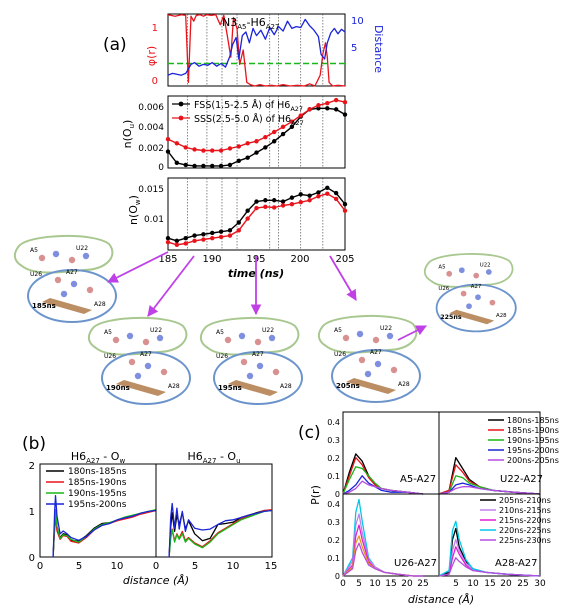  What do you see at coordinates (522, 584) in the screenshot?
I see `c4-xtick-4: 25` at bounding box center [522, 584].